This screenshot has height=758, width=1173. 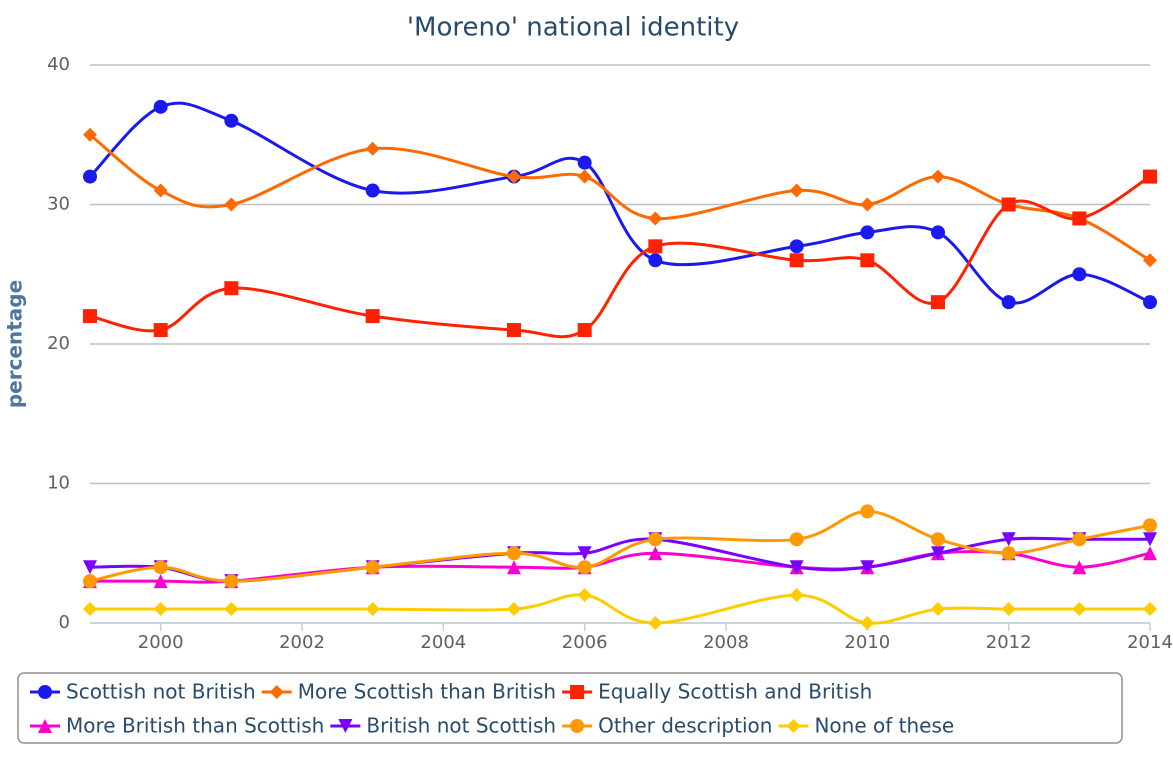 I want to click on x-tick-label: 2014, so click(x=1150, y=642).